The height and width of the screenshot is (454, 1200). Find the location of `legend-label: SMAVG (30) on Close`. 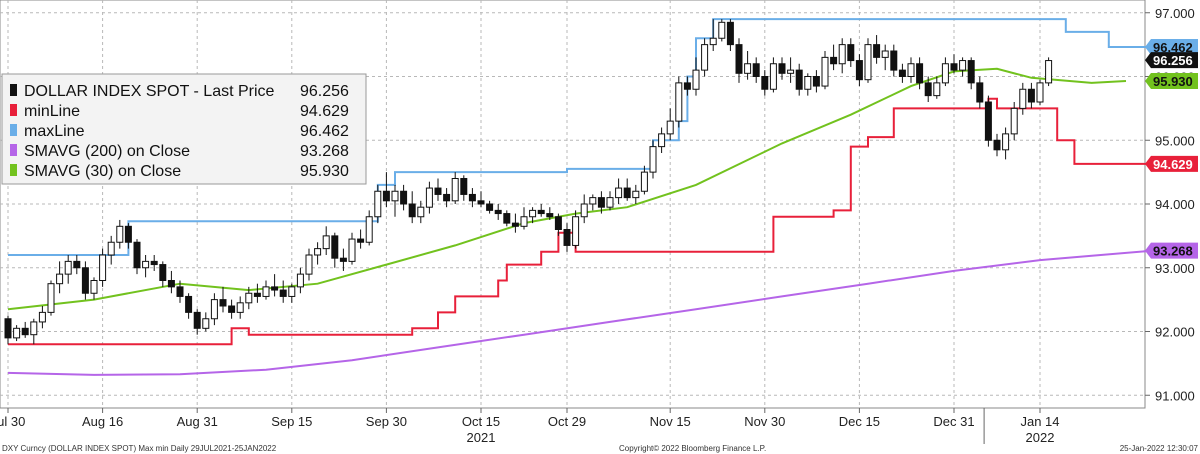

legend-label: SMAVG (30) on Close is located at coordinates (102, 171).